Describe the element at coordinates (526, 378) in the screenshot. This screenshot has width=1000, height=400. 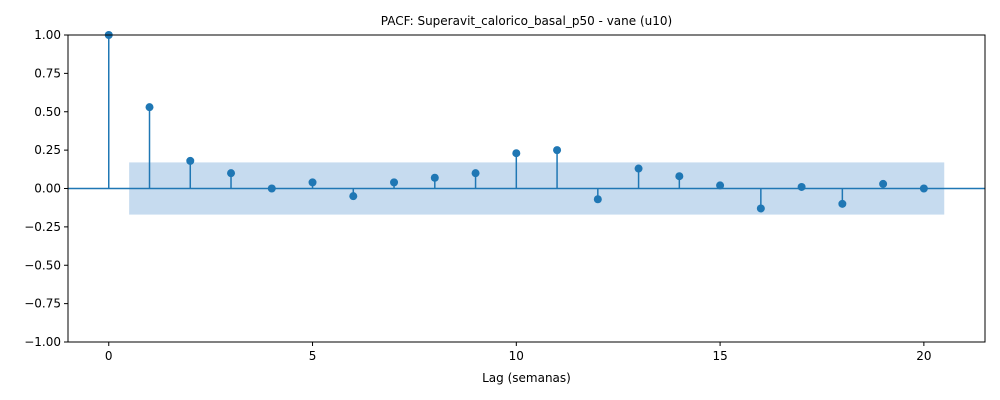
I see `x-axis-label: Lag (semanas)` at that location.